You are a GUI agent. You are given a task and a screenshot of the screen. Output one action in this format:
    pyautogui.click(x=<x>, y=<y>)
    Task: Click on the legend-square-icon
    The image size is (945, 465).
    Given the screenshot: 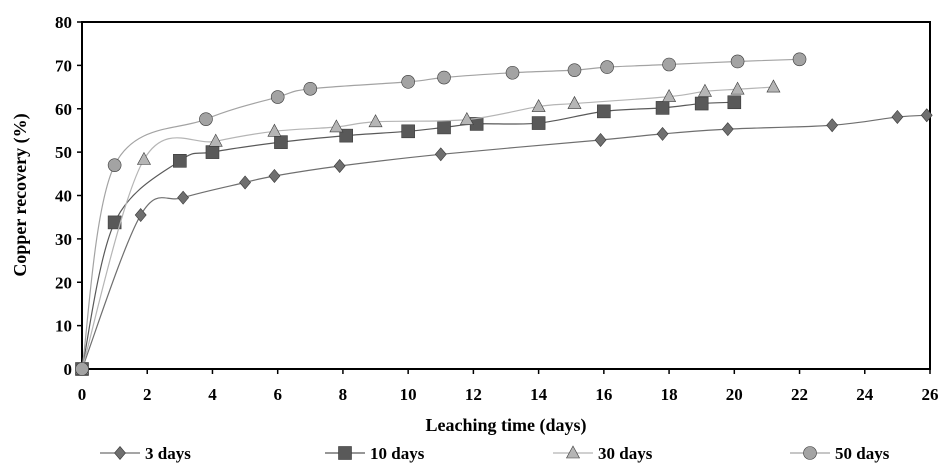 What is the action you would take?
    pyautogui.click(x=345, y=453)
    